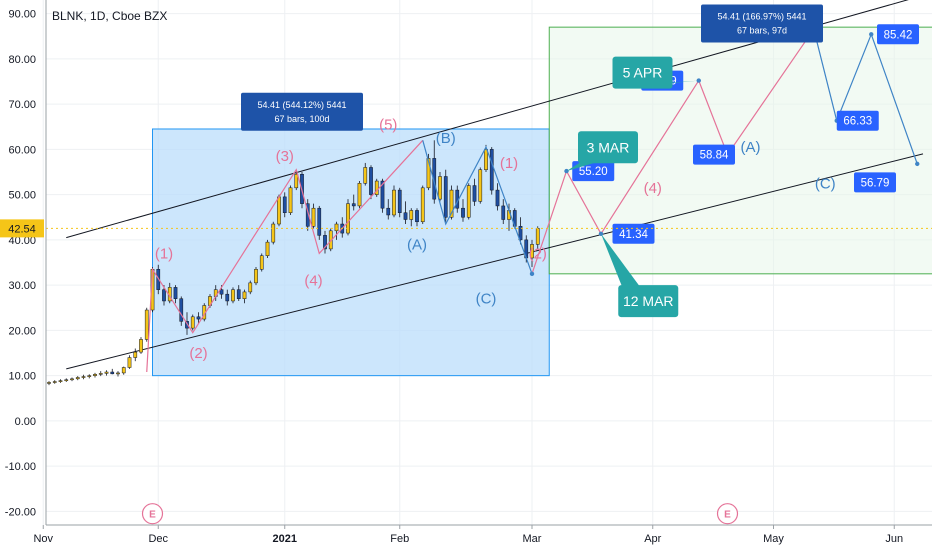  What do you see at coordinates (22, 150) in the screenshot?
I see `y-tick-label: 60.00` at bounding box center [22, 150].